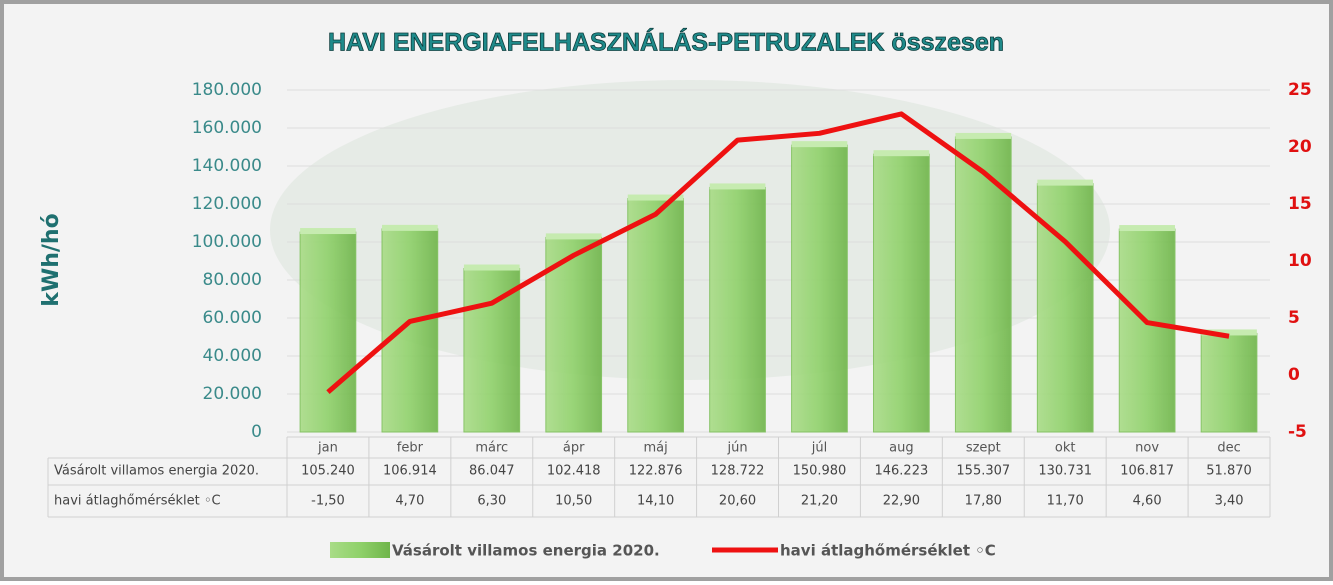 The width and height of the screenshot is (1333, 585). What do you see at coordinates (573, 501) in the screenshot?
I see `table-cell: 10,50` at bounding box center [573, 501].